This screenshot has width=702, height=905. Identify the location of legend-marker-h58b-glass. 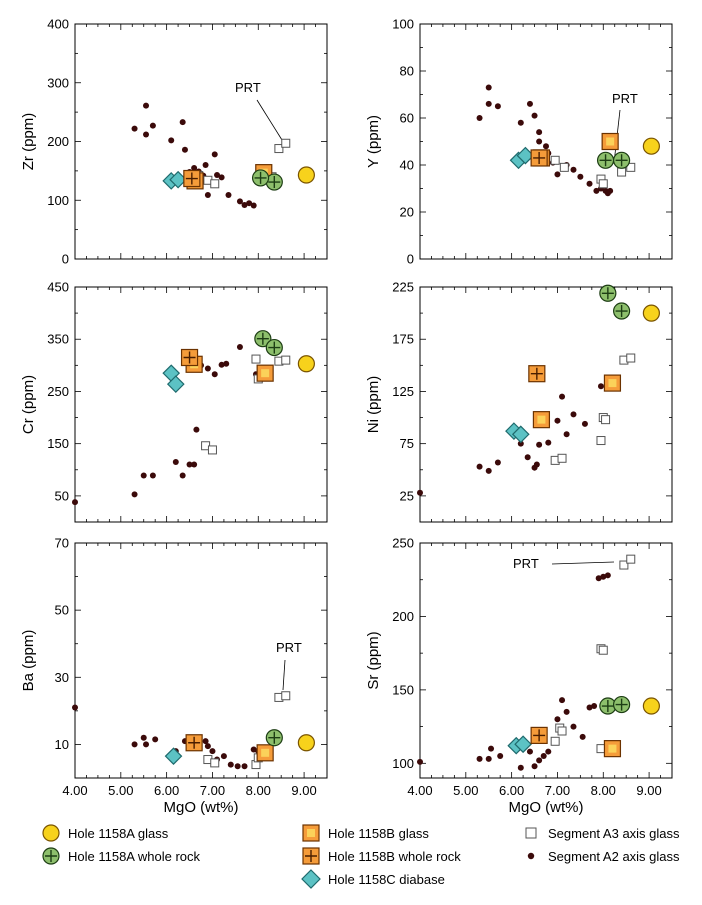
(311, 833).